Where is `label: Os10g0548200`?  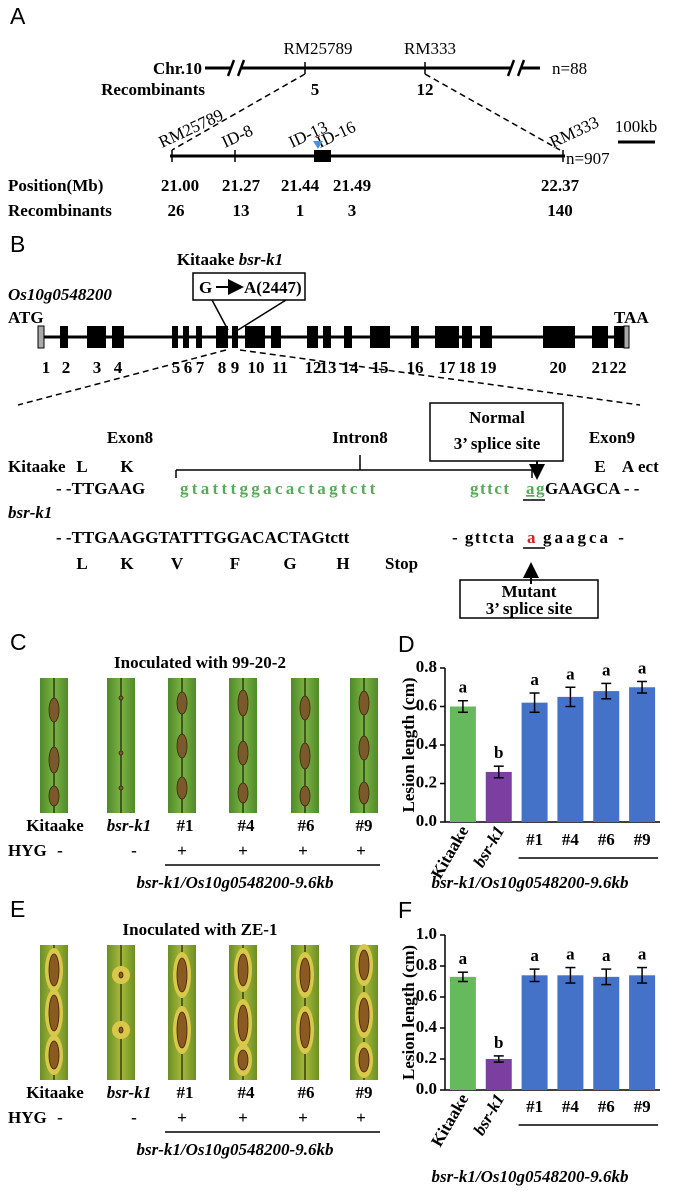 label: Os10g0548200 is located at coordinates (60, 294).